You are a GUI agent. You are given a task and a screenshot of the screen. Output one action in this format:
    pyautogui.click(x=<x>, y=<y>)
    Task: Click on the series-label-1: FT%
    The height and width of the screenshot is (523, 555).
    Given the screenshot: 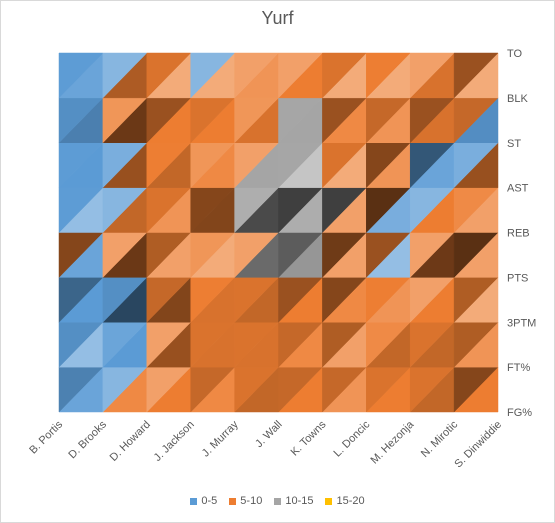 What is the action you would take?
    pyautogui.click(x=518, y=368)
    